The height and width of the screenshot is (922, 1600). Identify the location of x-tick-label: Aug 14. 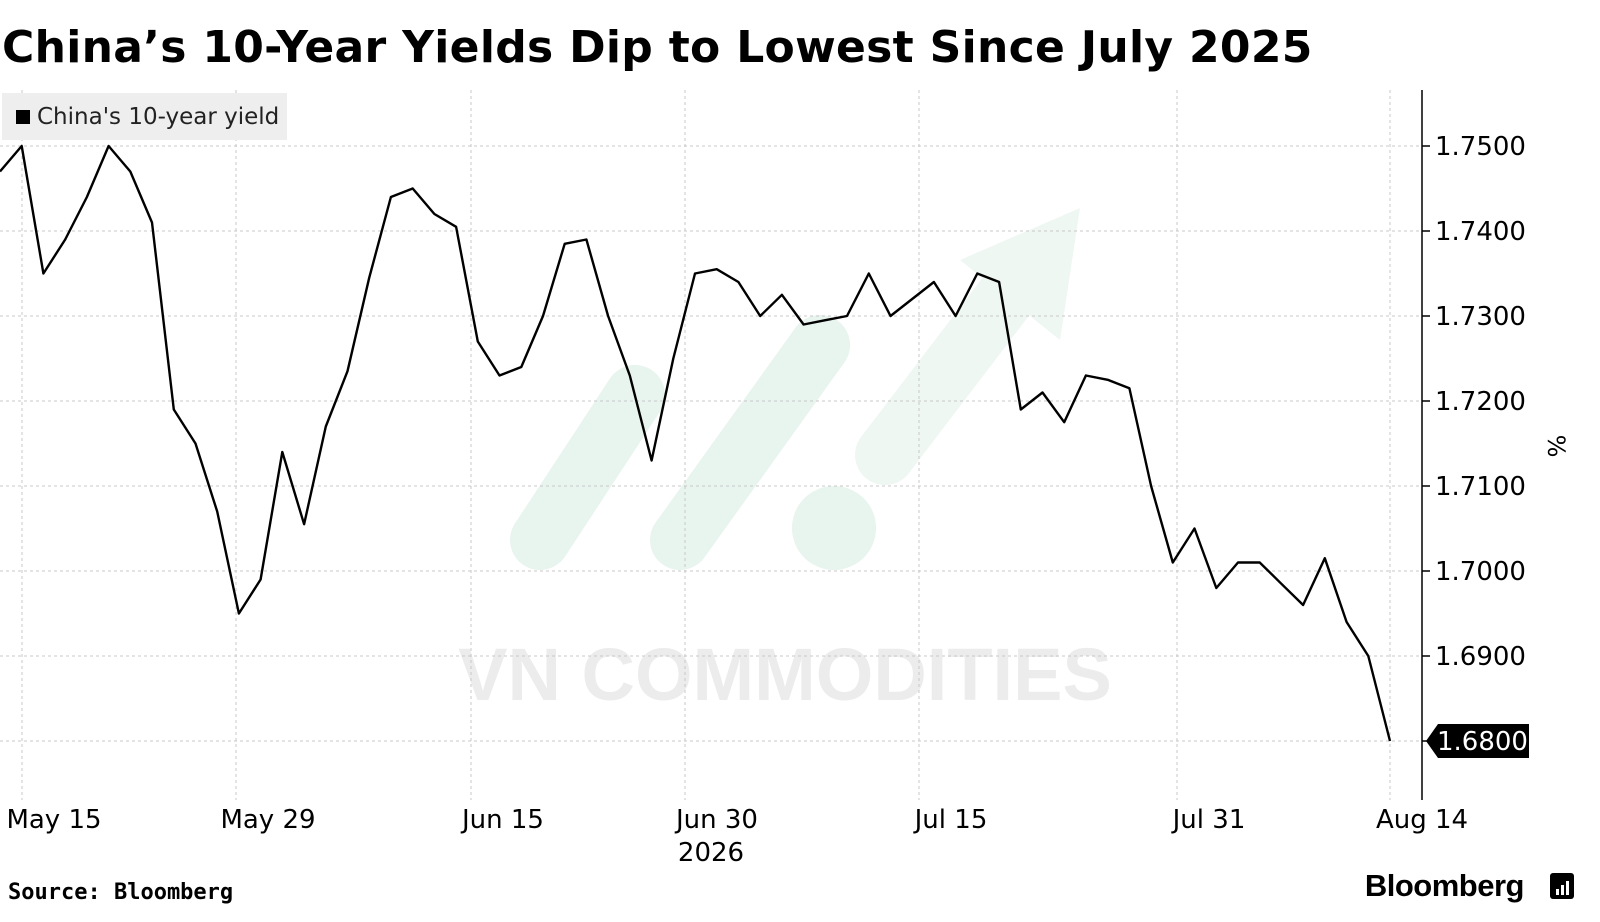
(1422, 820).